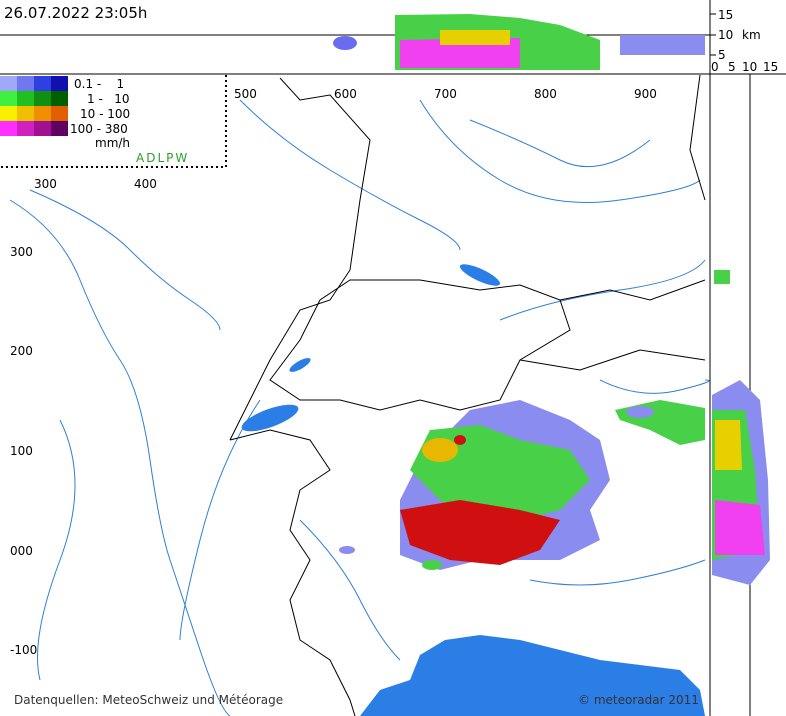 The height and width of the screenshot is (716, 786). Describe the element at coordinates (519, 42) in the screenshot. I see `top-profile` at that location.